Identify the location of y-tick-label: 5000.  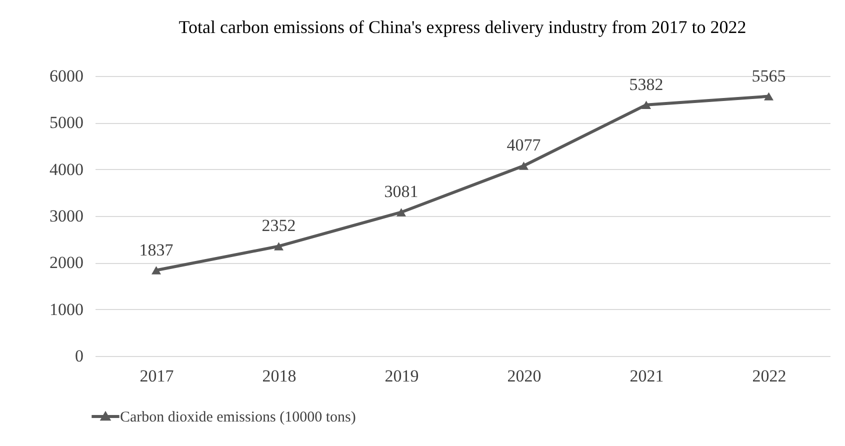
(67, 122).